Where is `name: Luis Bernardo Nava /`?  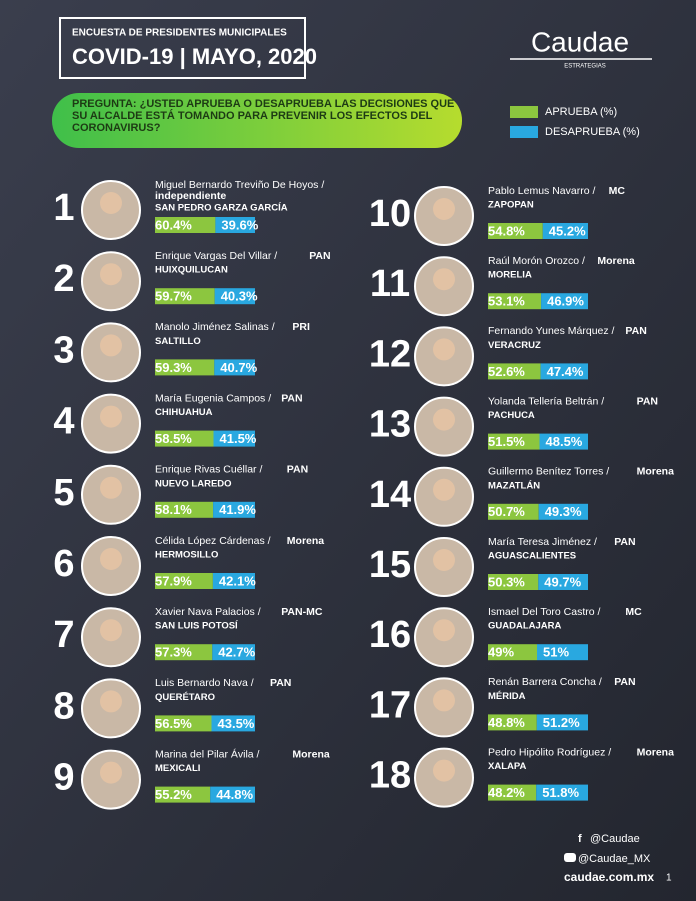 name: Luis Bernardo Nava / is located at coordinates (204, 683).